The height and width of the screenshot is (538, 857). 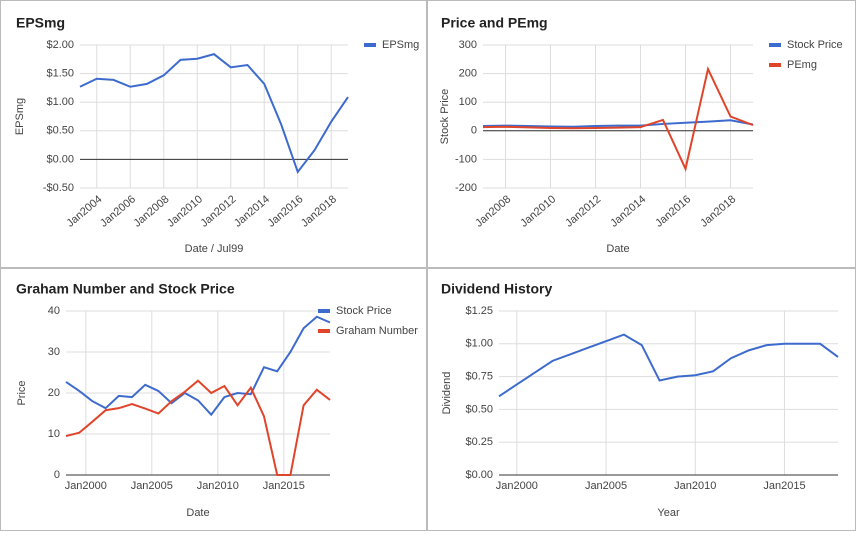 I want to click on y-tick-label: $1.50, so click(x=60, y=74).